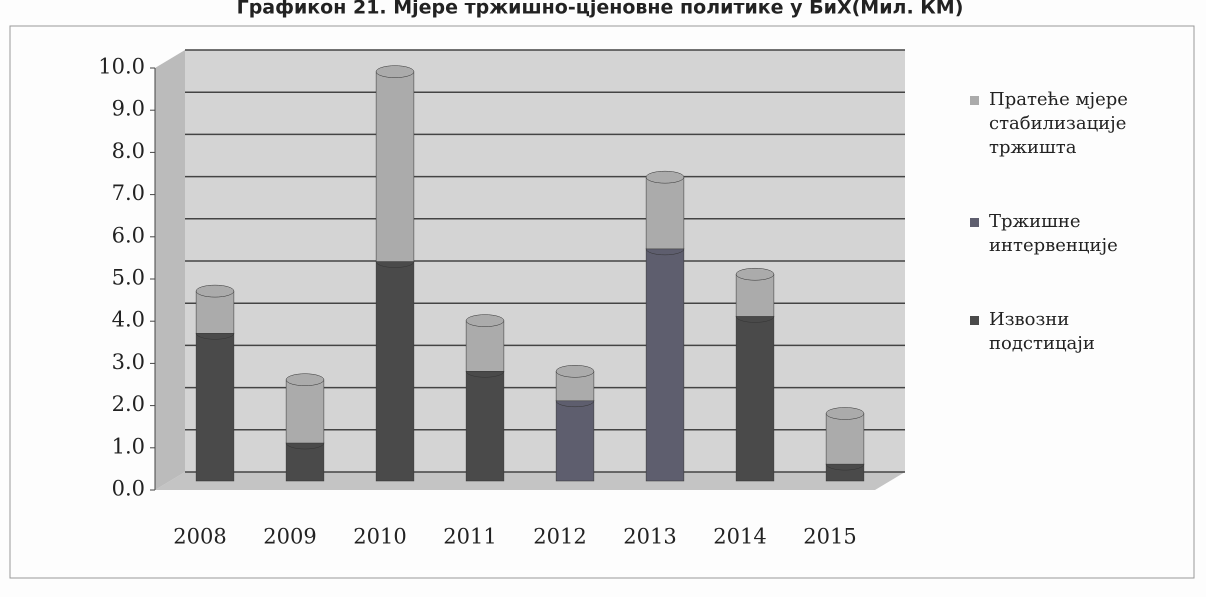 This screenshot has height=597, width=1206. What do you see at coordinates (199, 537) in the screenshot?
I see `x-tick-label: 2008` at bounding box center [199, 537].